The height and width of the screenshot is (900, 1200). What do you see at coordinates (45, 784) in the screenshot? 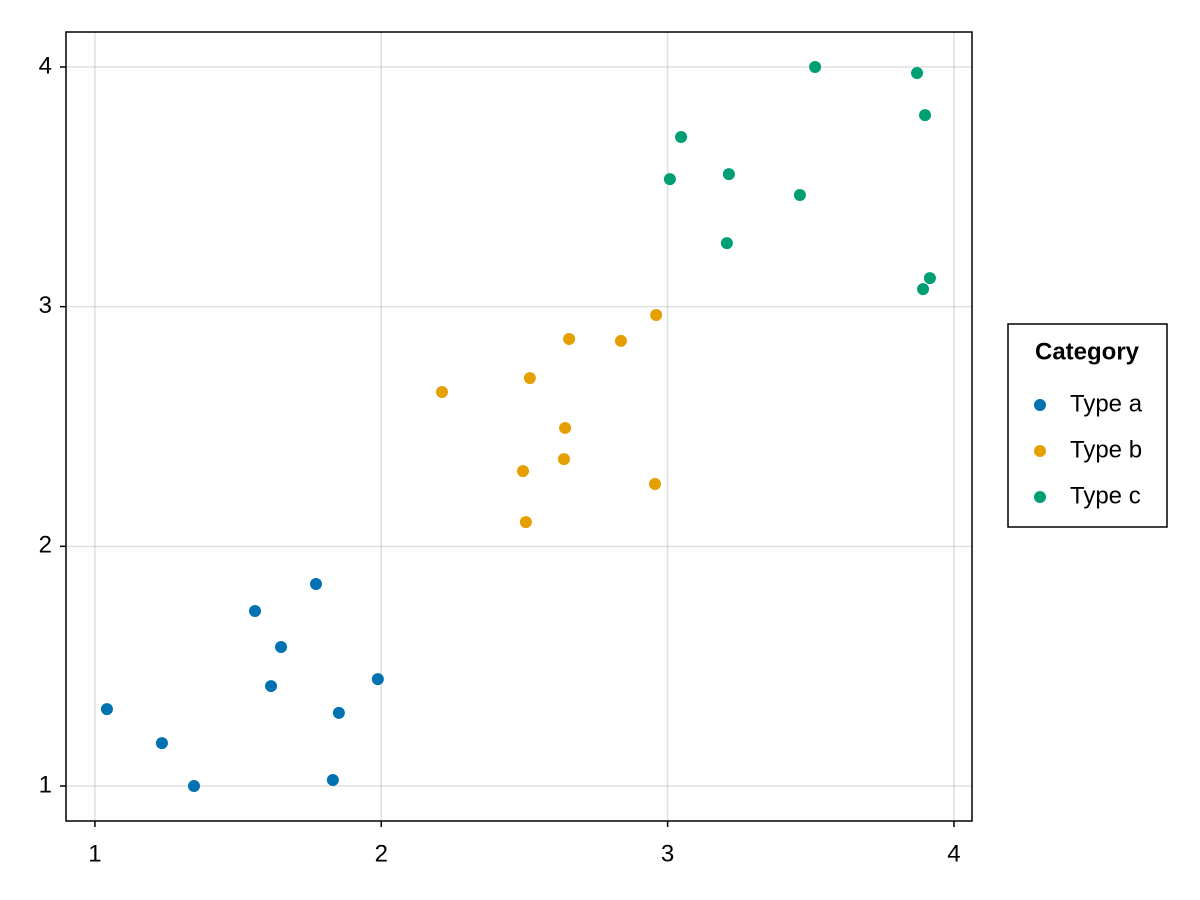
I see `y-tick-label: 1` at bounding box center [45, 784].